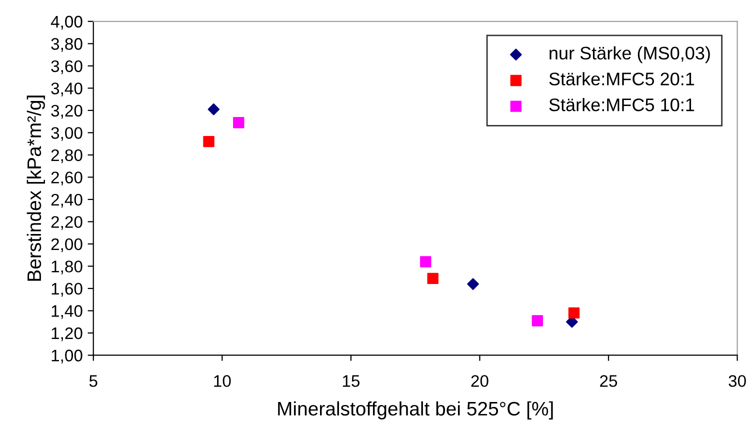 The height and width of the screenshot is (428, 747). I want to click on x-axis-title: Mineralstoffgehalt bei 525°C [%], so click(415, 410).